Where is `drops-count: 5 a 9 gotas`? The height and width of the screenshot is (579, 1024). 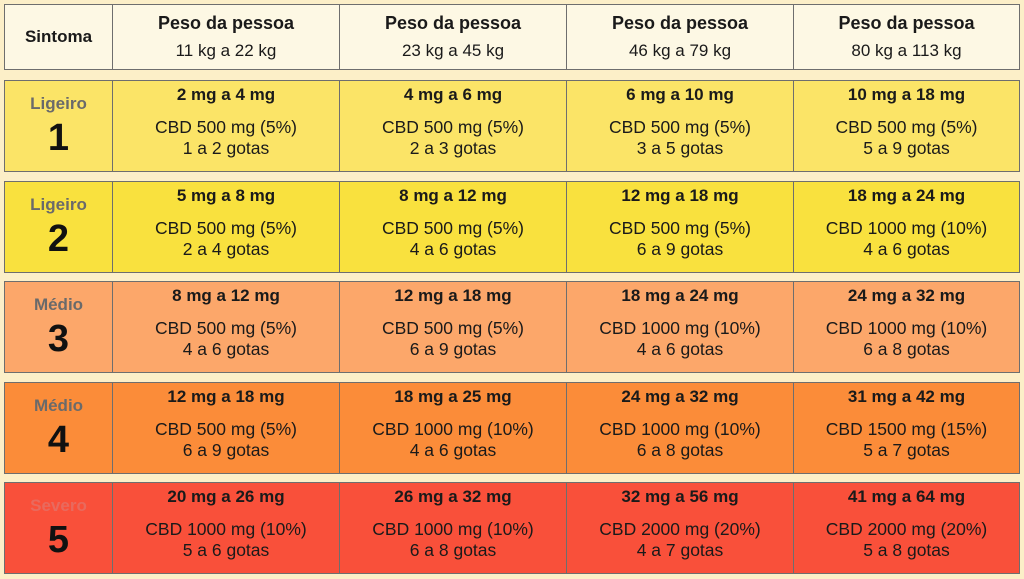
drops-count: 5 a 9 gotas is located at coordinates (906, 148).